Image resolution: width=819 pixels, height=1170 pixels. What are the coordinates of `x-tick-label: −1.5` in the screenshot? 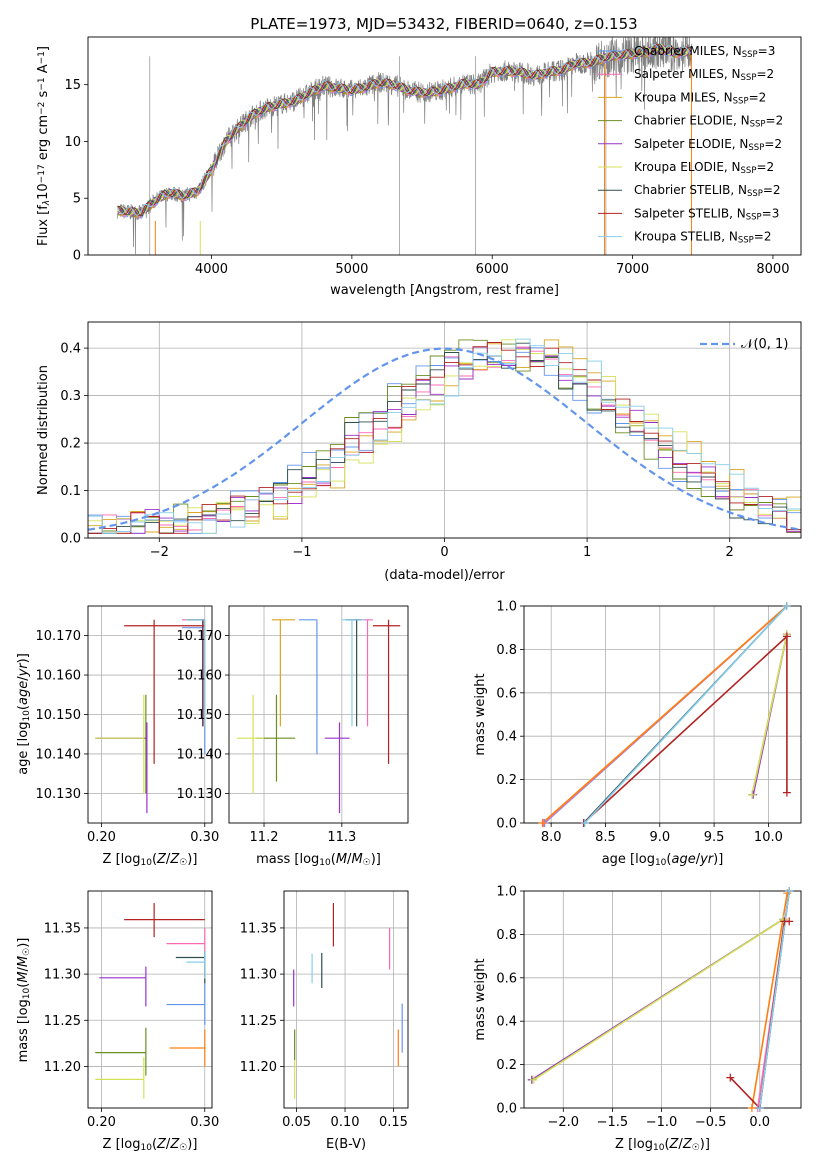 It's located at (613, 1122).